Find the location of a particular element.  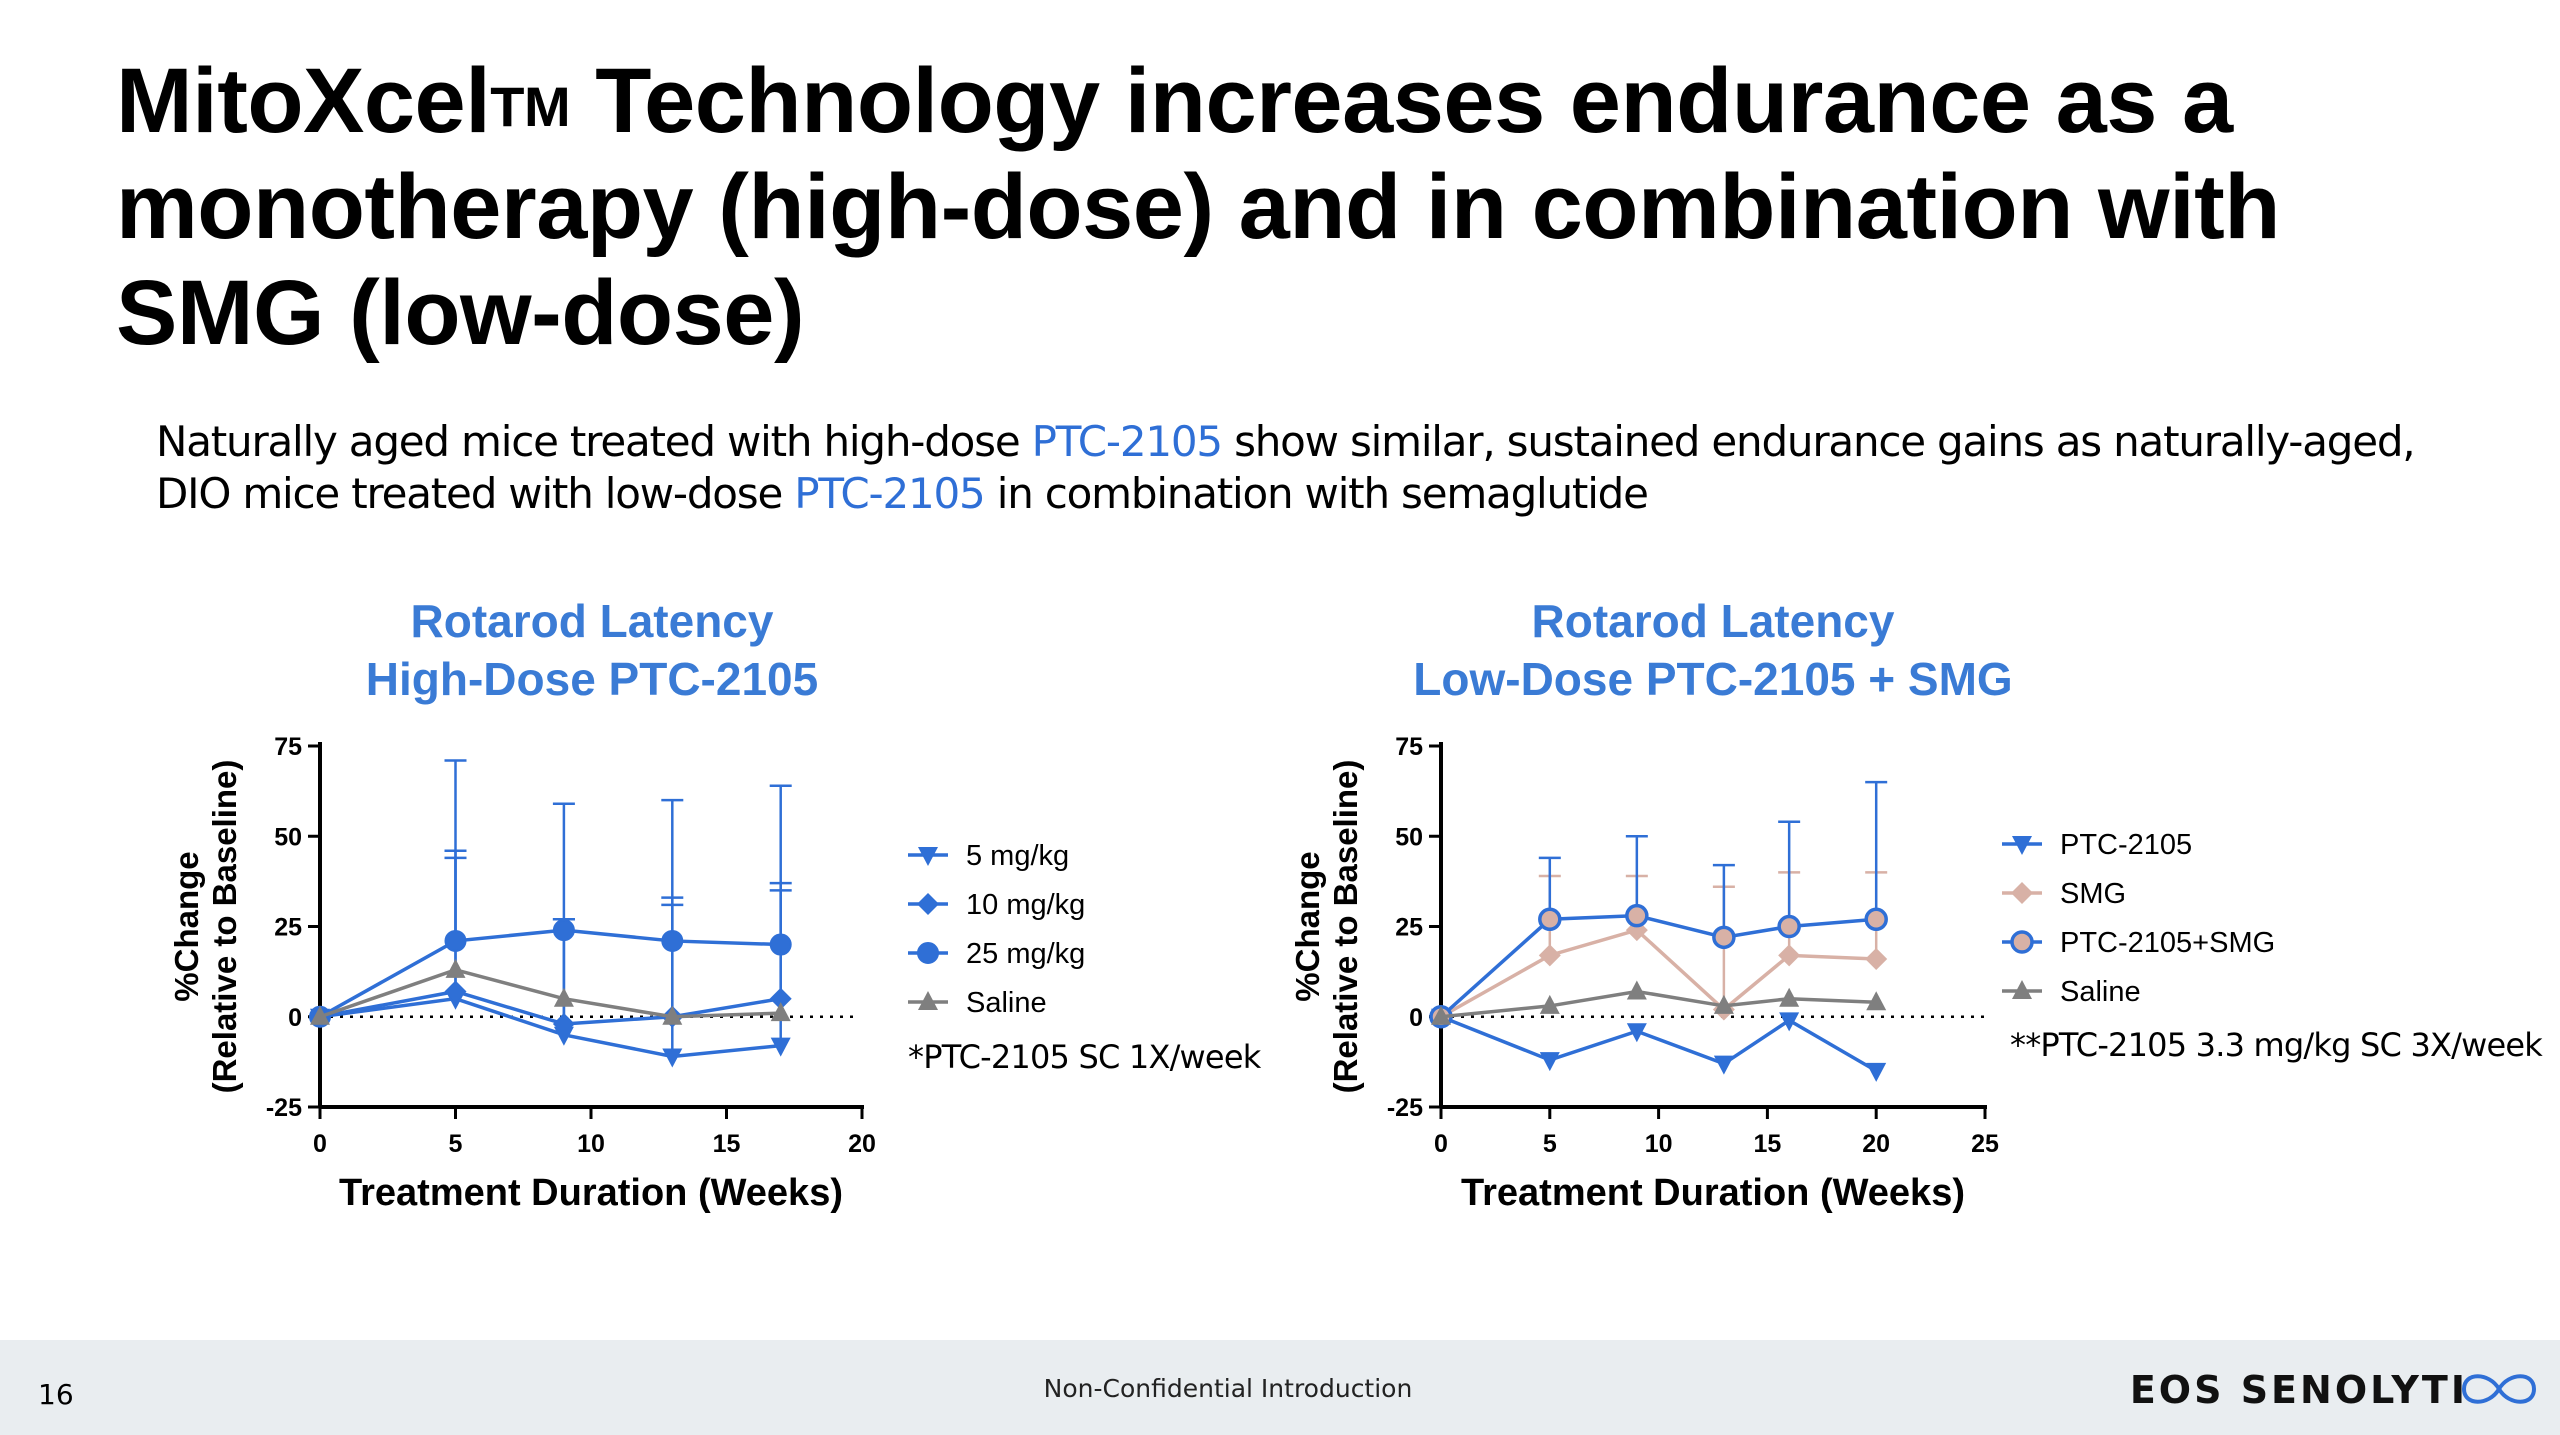

x-tick-label: 25 is located at coordinates (1985, 1144).